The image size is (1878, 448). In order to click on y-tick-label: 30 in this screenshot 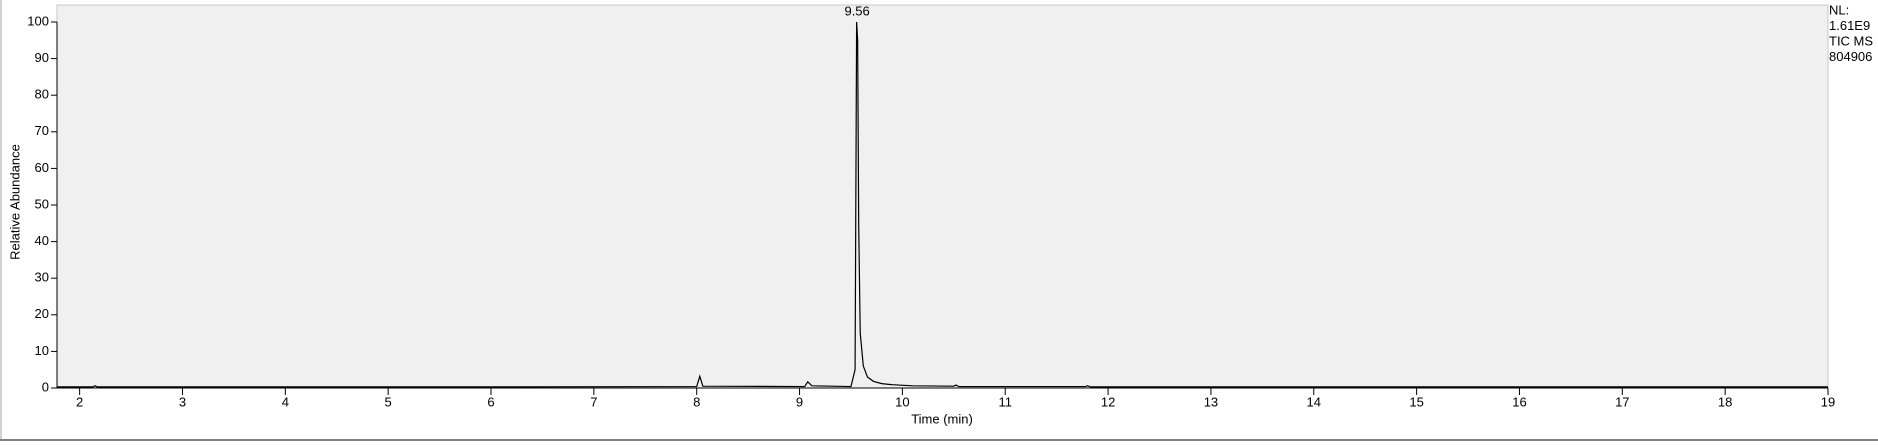, I will do `click(42, 277)`.